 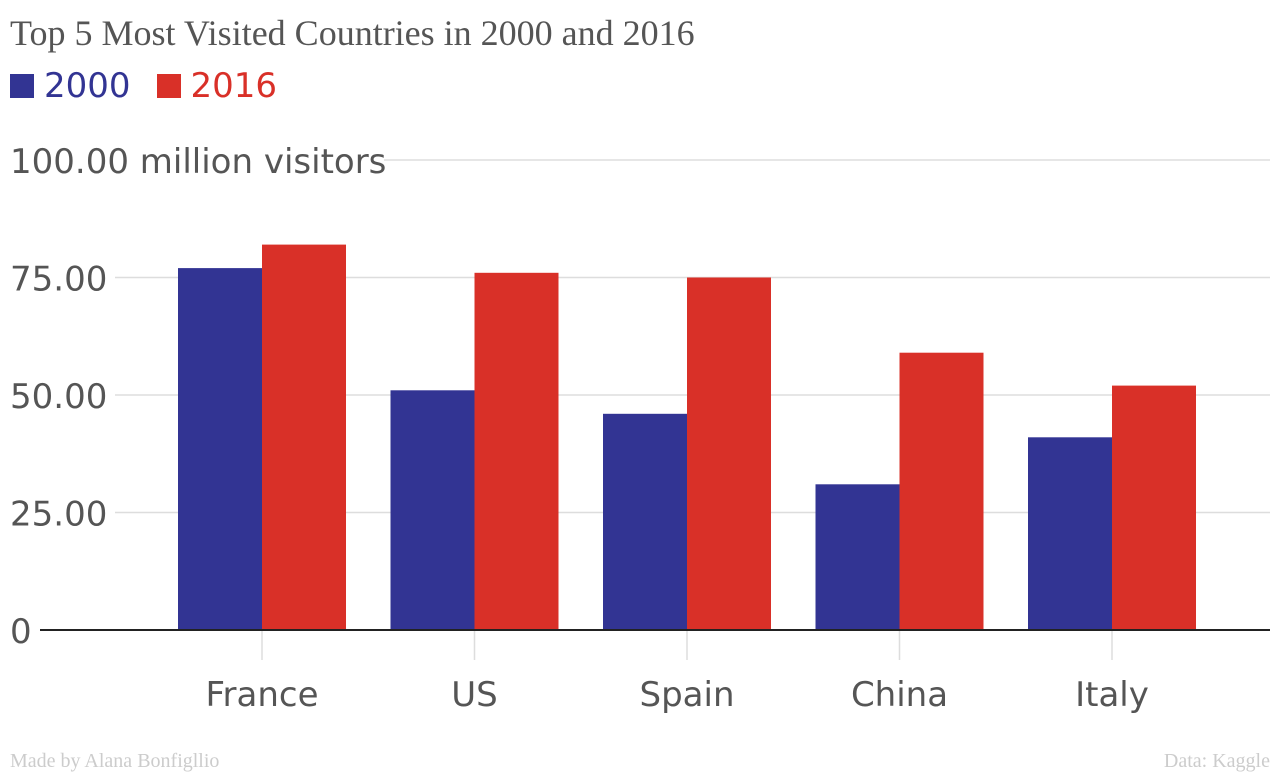 I want to click on bar-us-2016, so click(x=516, y=451).